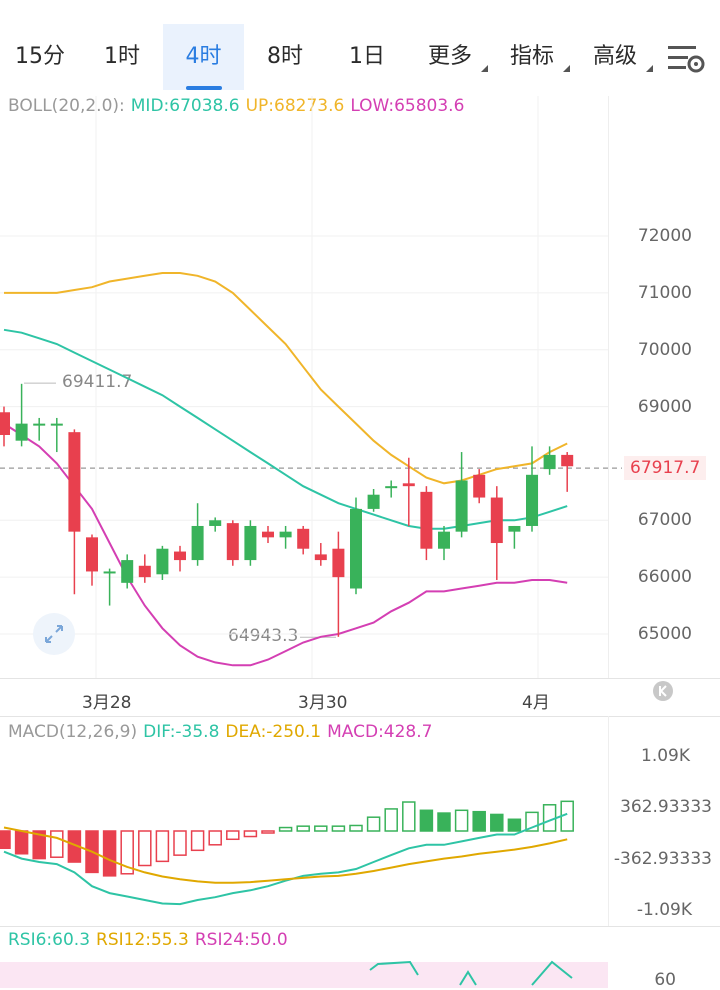 The image size is (720, 990). What do you see at coordinates (54, 634) in the screenshot?
I see `expand-chart-icon` at bounding box center [54, 634].